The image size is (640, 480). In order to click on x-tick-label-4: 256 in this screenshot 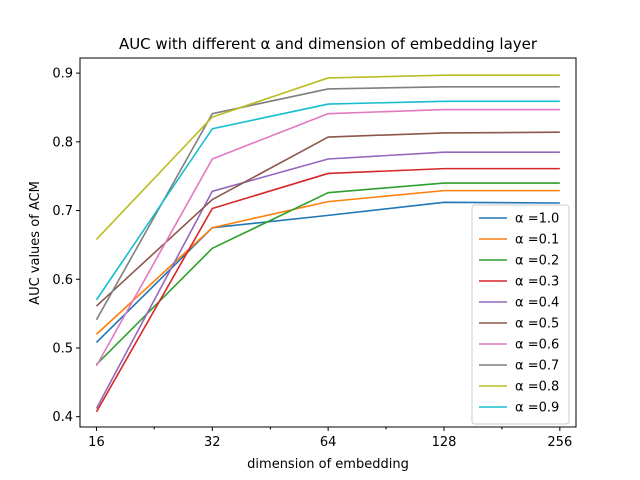, I will do `click(559, 442)`.